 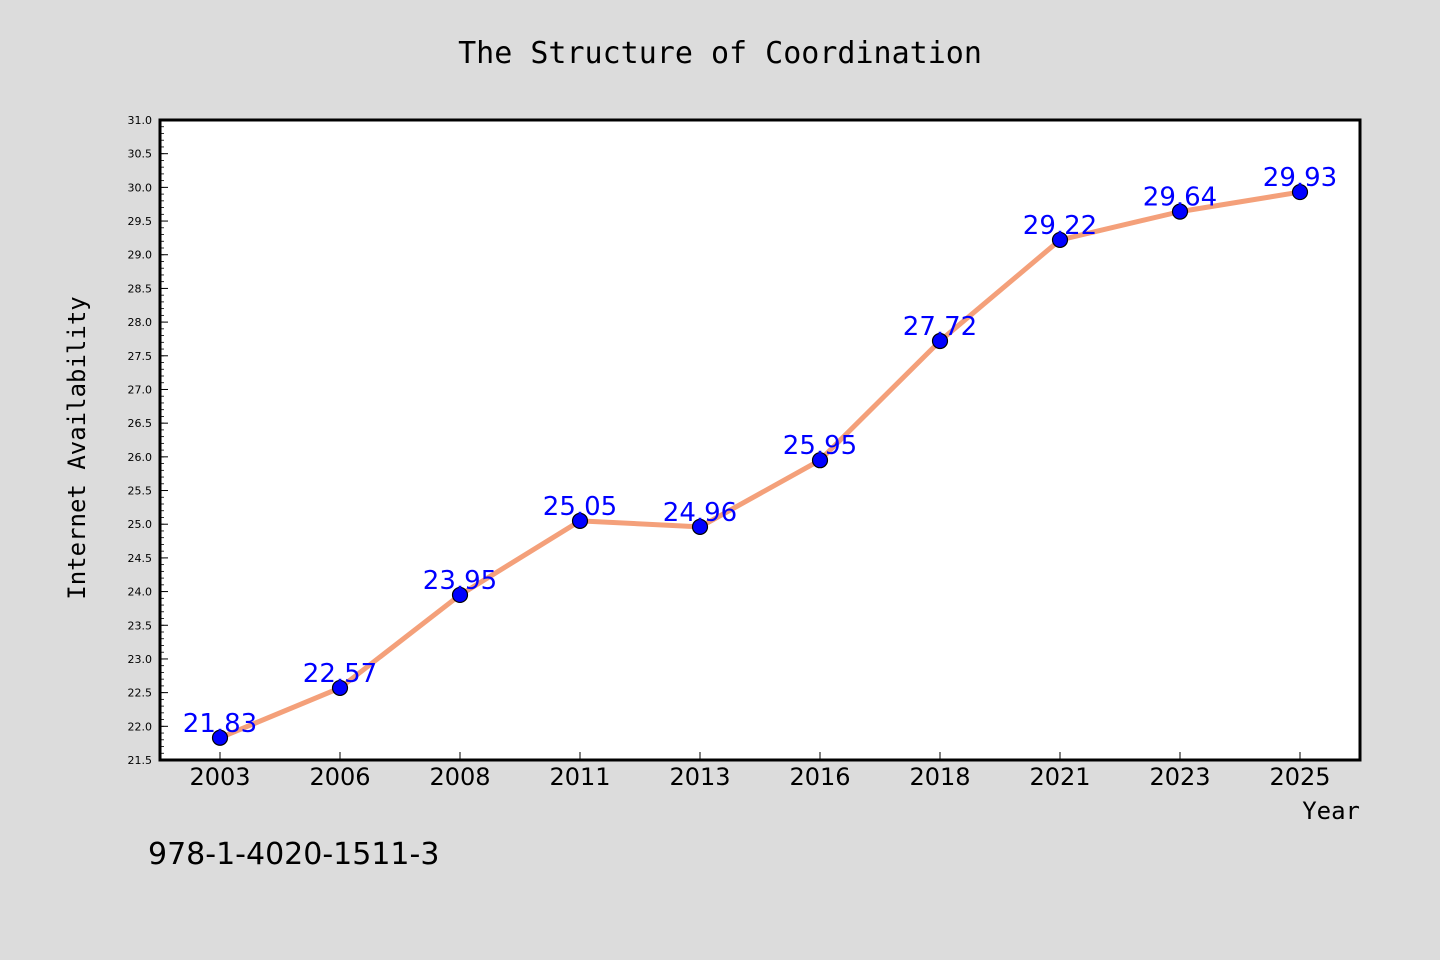 I want to click on y-tick-label: 24.0, so click(x=140, y=592).